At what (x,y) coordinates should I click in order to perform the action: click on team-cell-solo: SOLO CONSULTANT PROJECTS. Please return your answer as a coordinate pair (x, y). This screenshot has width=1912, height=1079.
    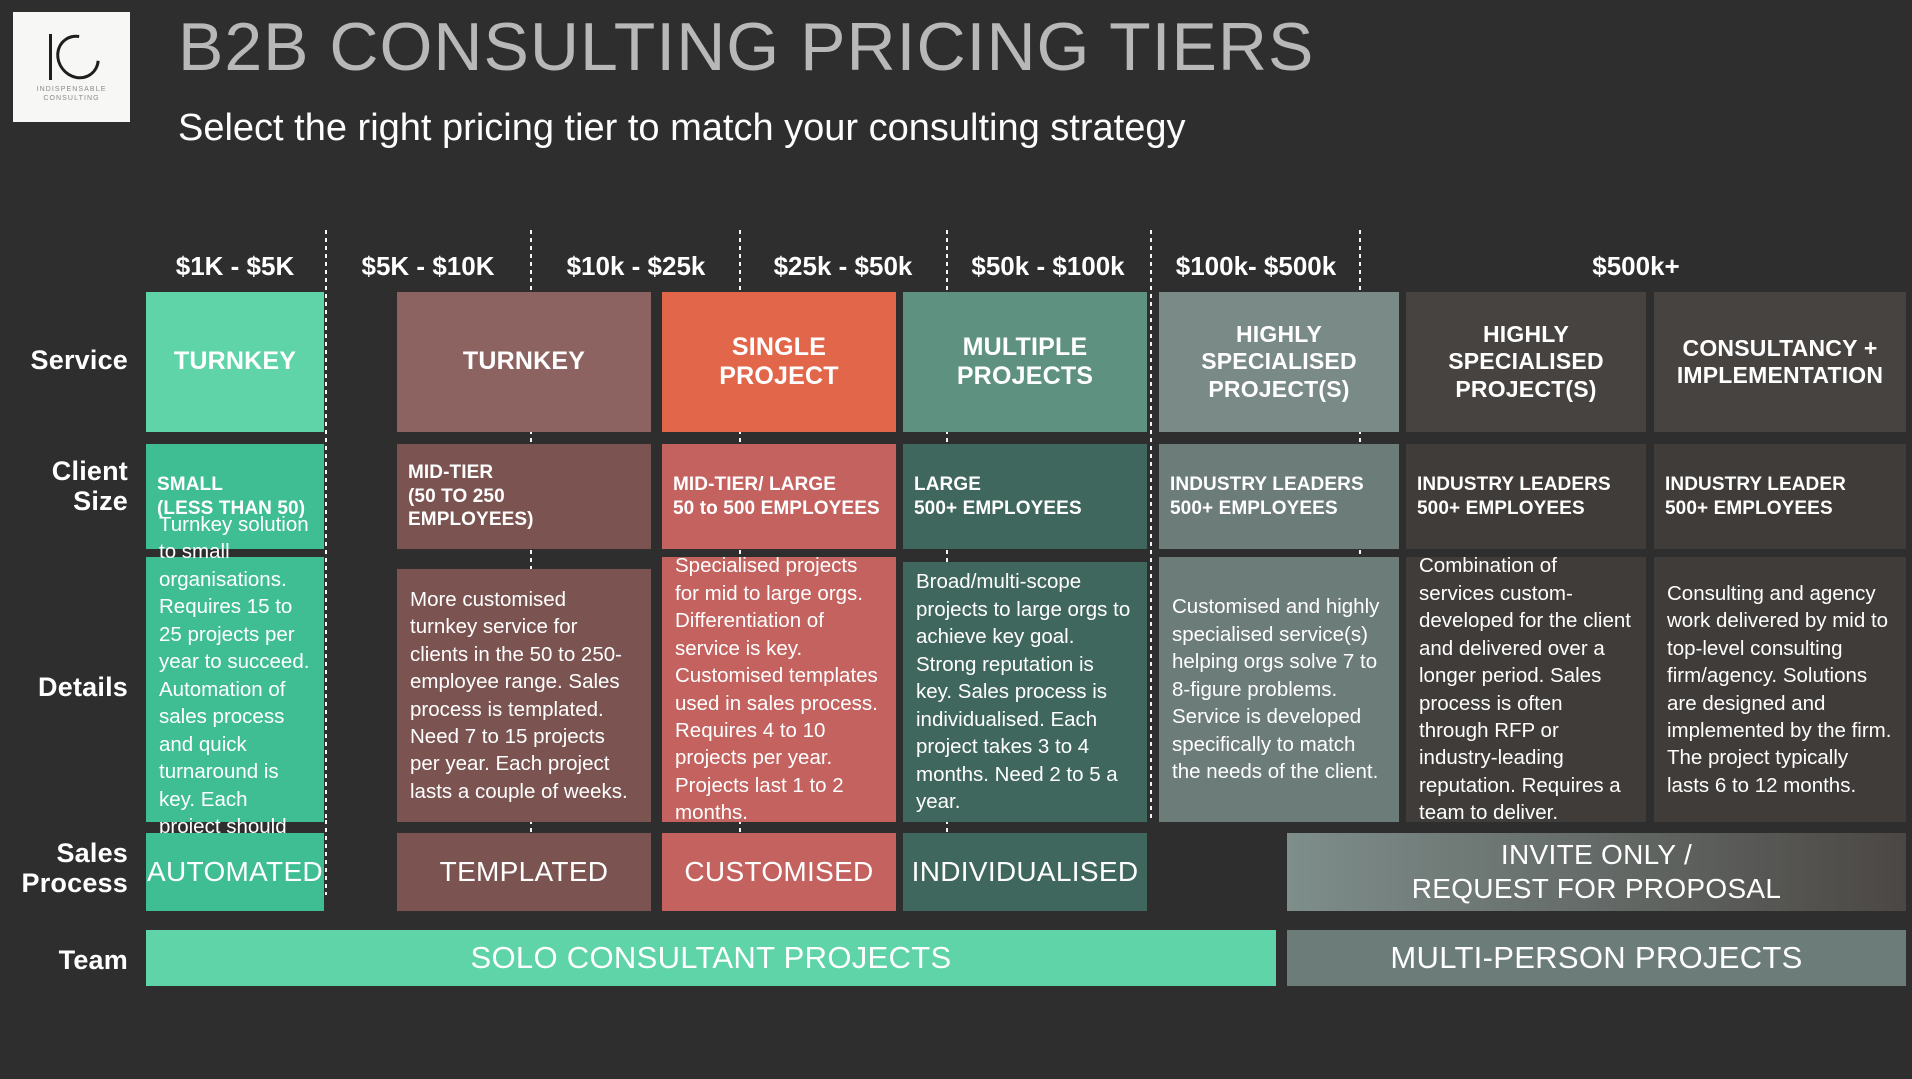
    Looking at the image, I should click on (711, 958).